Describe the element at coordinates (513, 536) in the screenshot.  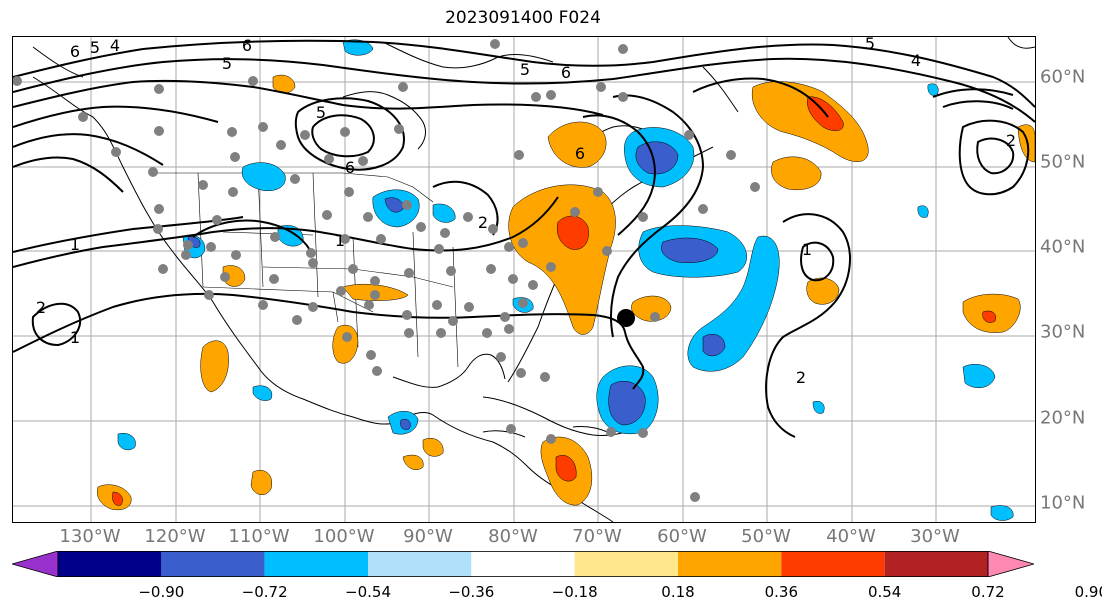
I see `longitude-label: 80°W` at that location.